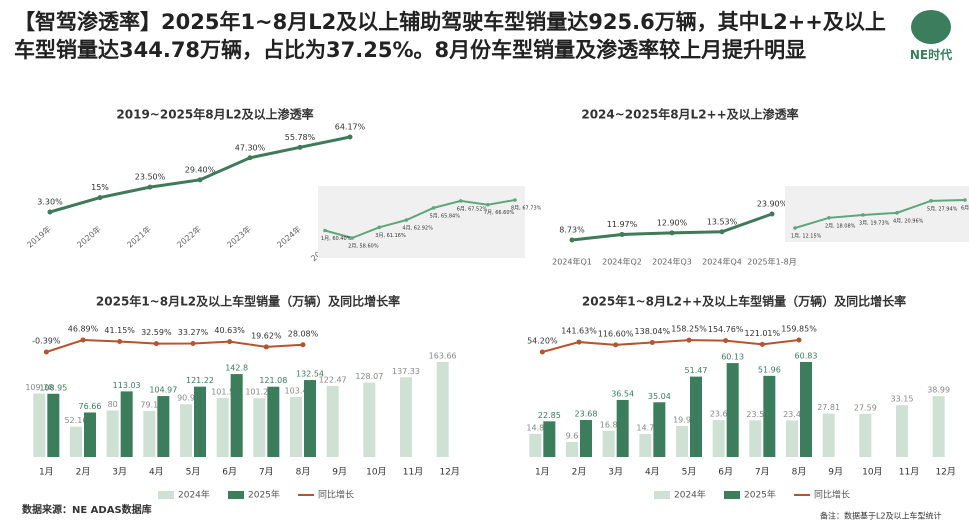 This screenshot has width=969, height=526. I want to click on legend-label: 同比增长, so click(832, 495).